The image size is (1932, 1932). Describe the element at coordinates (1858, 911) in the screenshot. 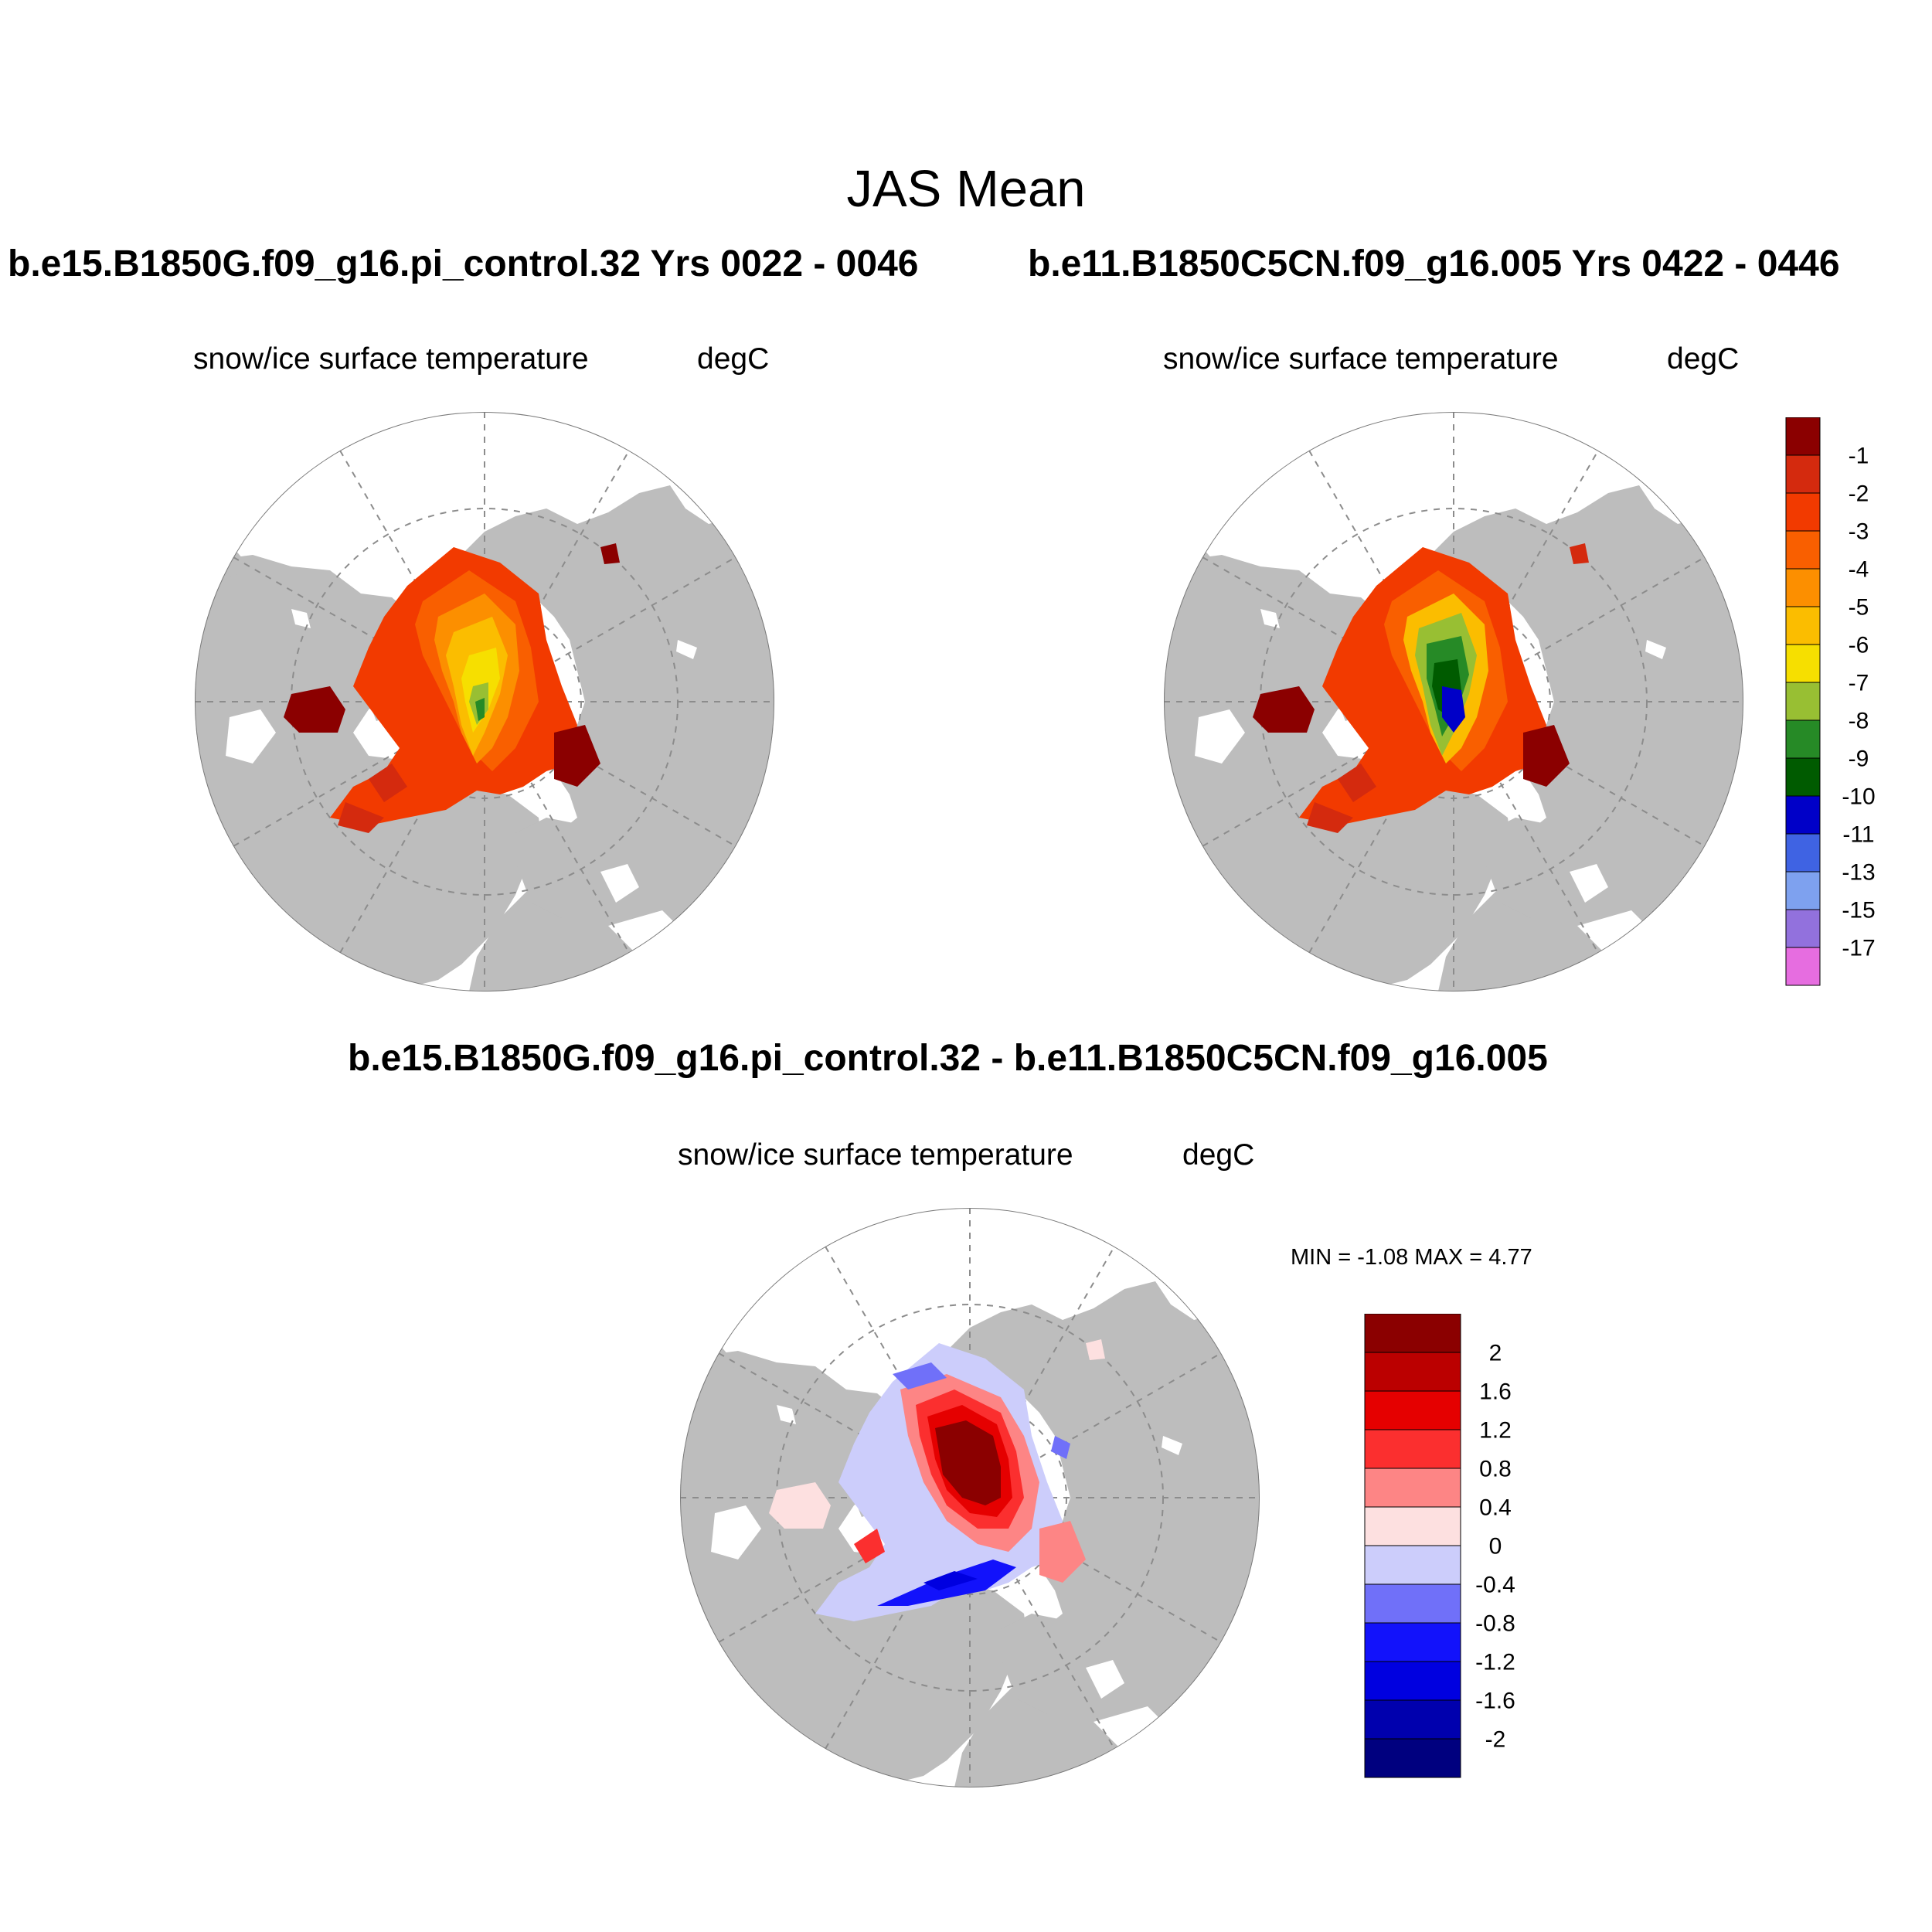

I see `colorbar-absolute-tick-label: -15` at that location.